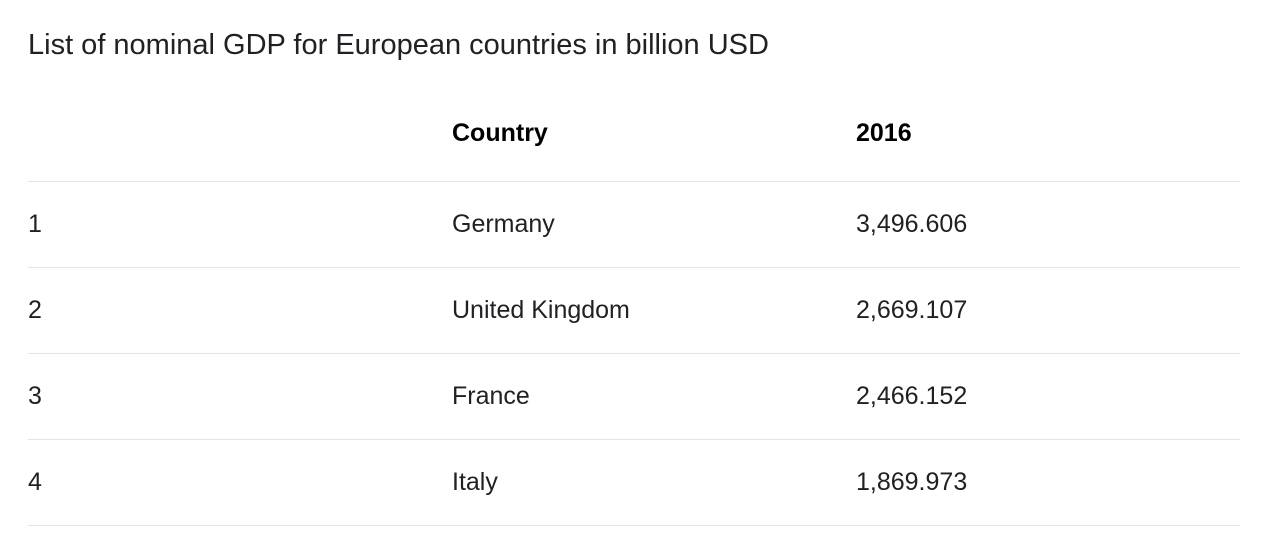  What do you see at coordinates (35, 224) in the screenshot?
I see `rank-cell: 1` at bounding box center [35, 224].